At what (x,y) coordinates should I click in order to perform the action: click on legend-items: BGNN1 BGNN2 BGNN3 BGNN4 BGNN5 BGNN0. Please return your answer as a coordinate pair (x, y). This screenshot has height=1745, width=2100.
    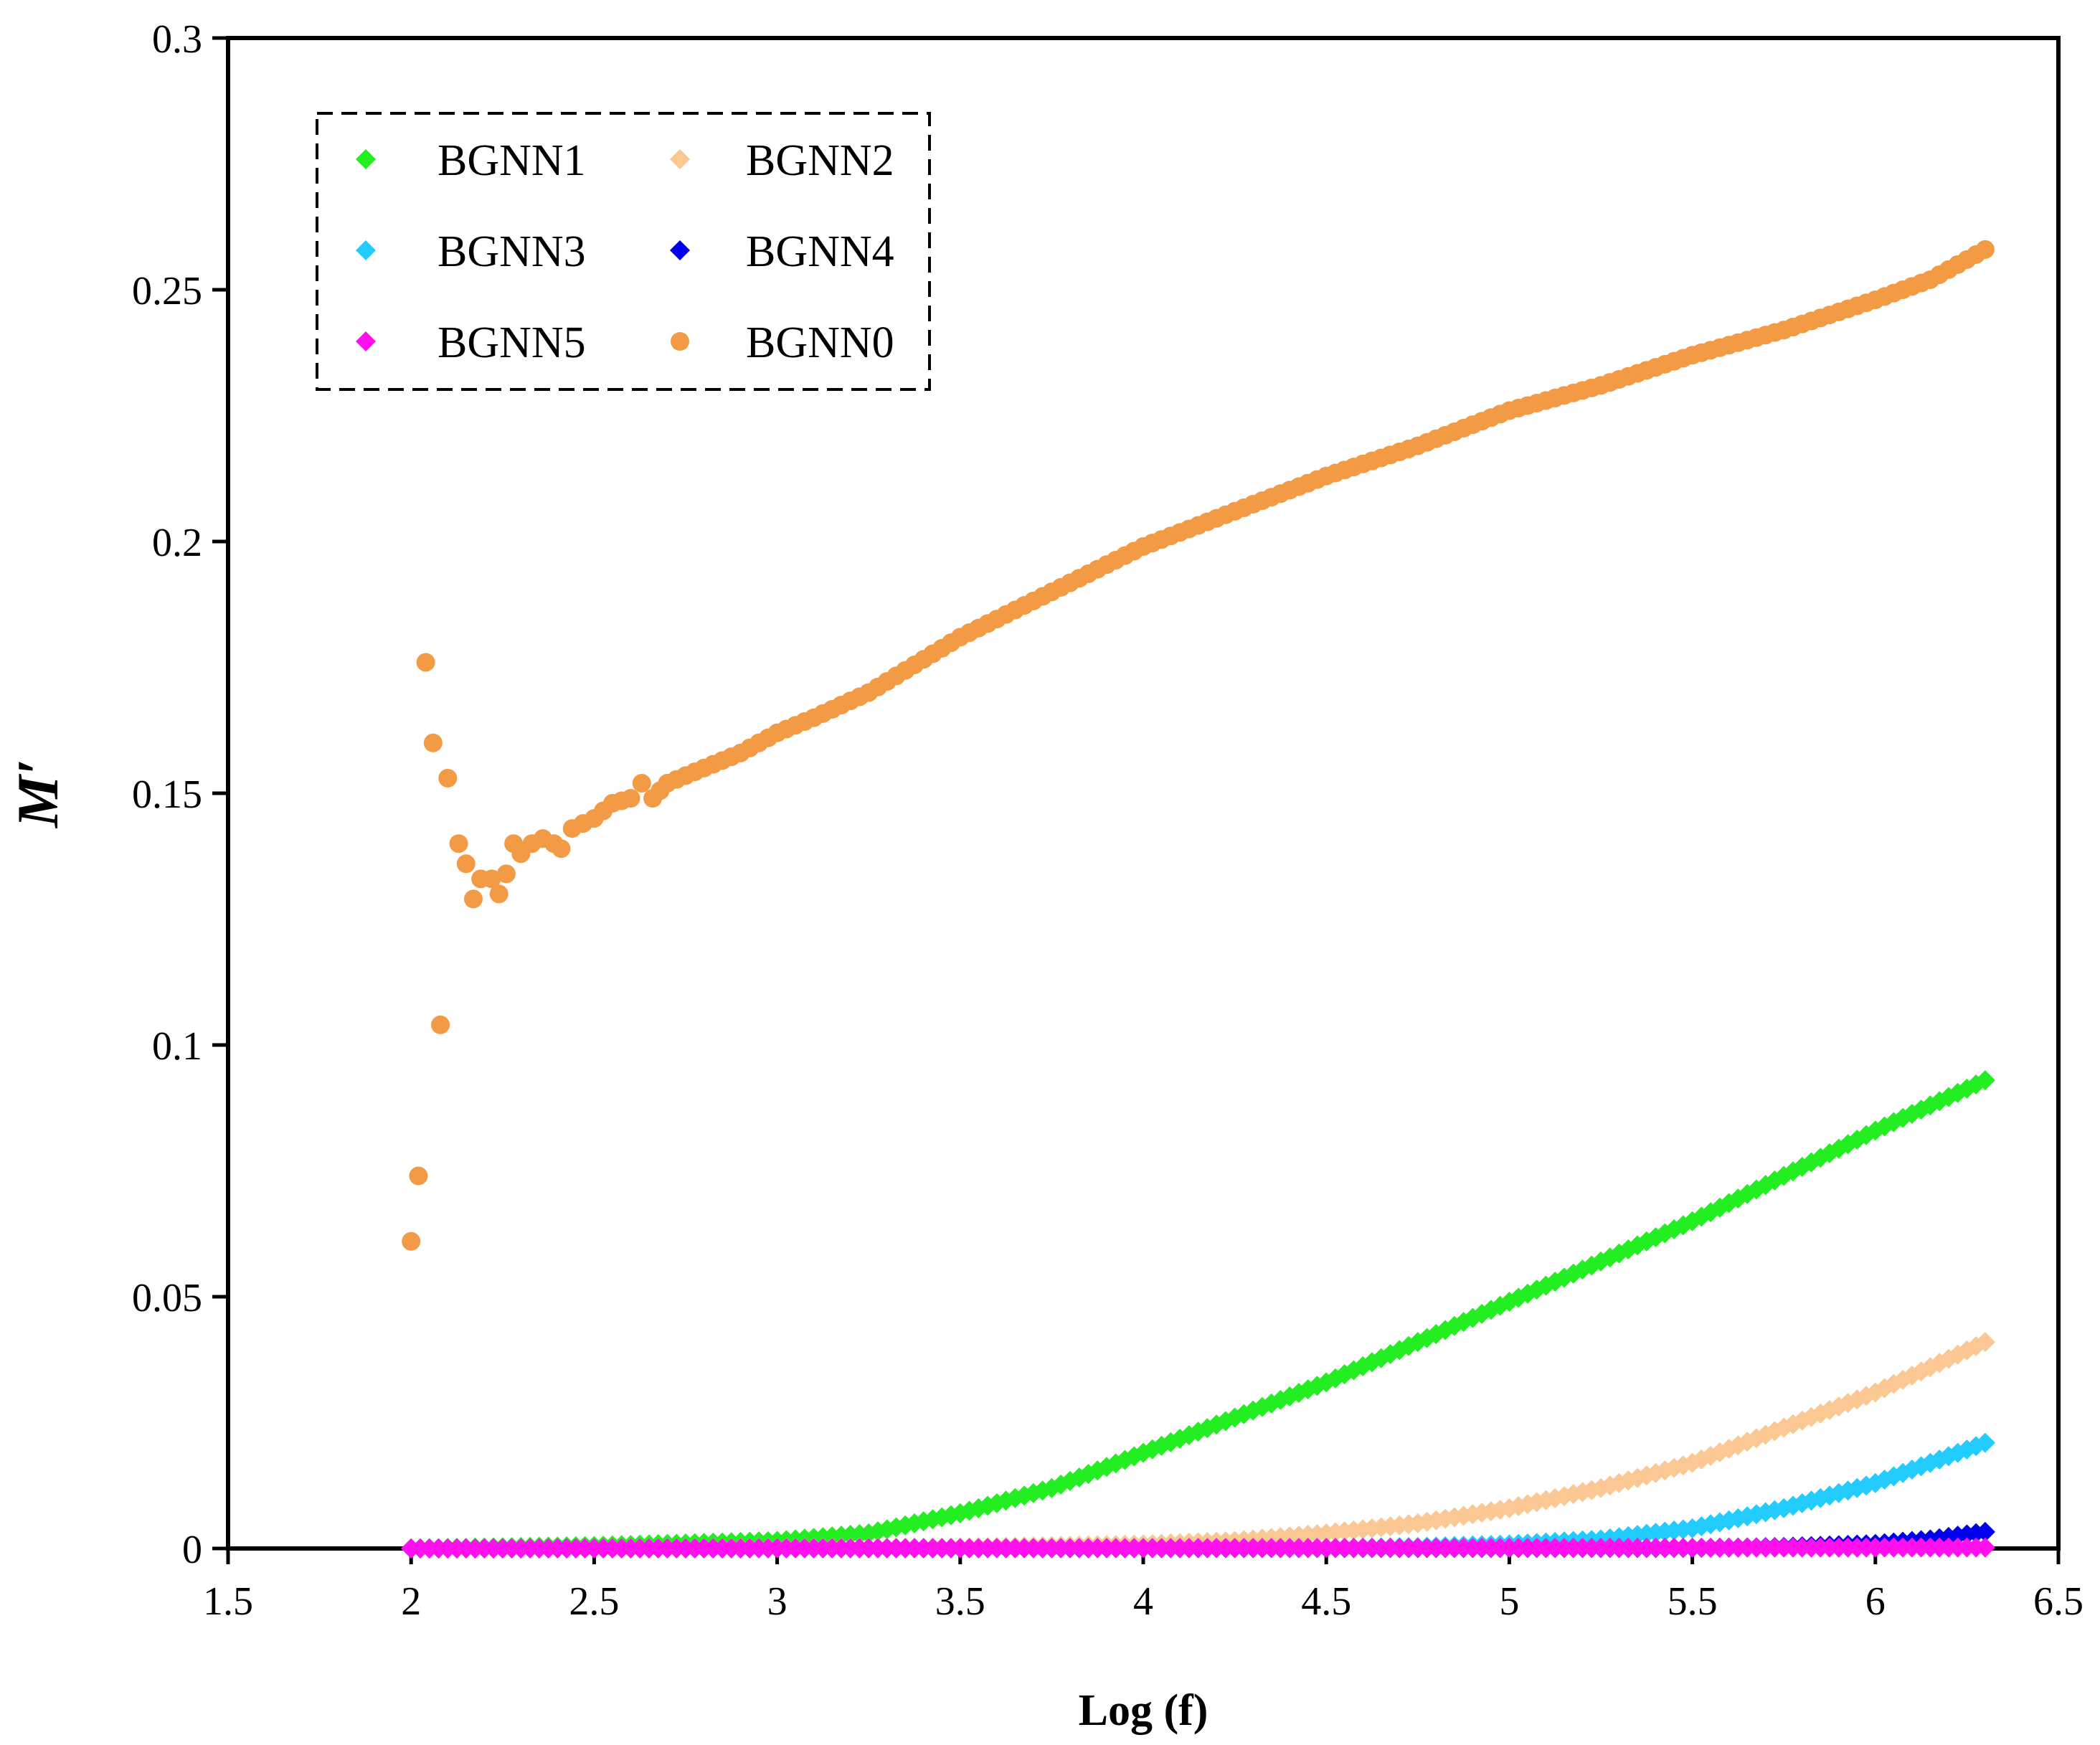
    Looking at the image, I should click on (625, 251).